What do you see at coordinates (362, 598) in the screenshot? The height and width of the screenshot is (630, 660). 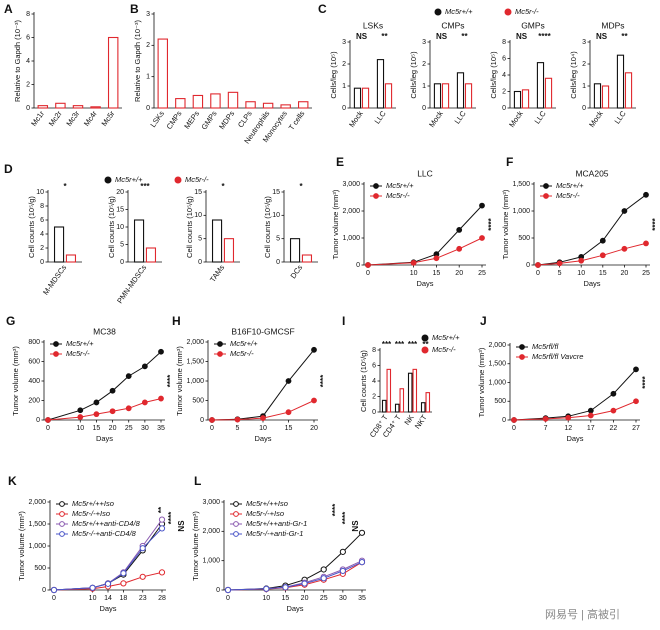 I see `x-tick-label: 35` at bounding box center [362, 598].